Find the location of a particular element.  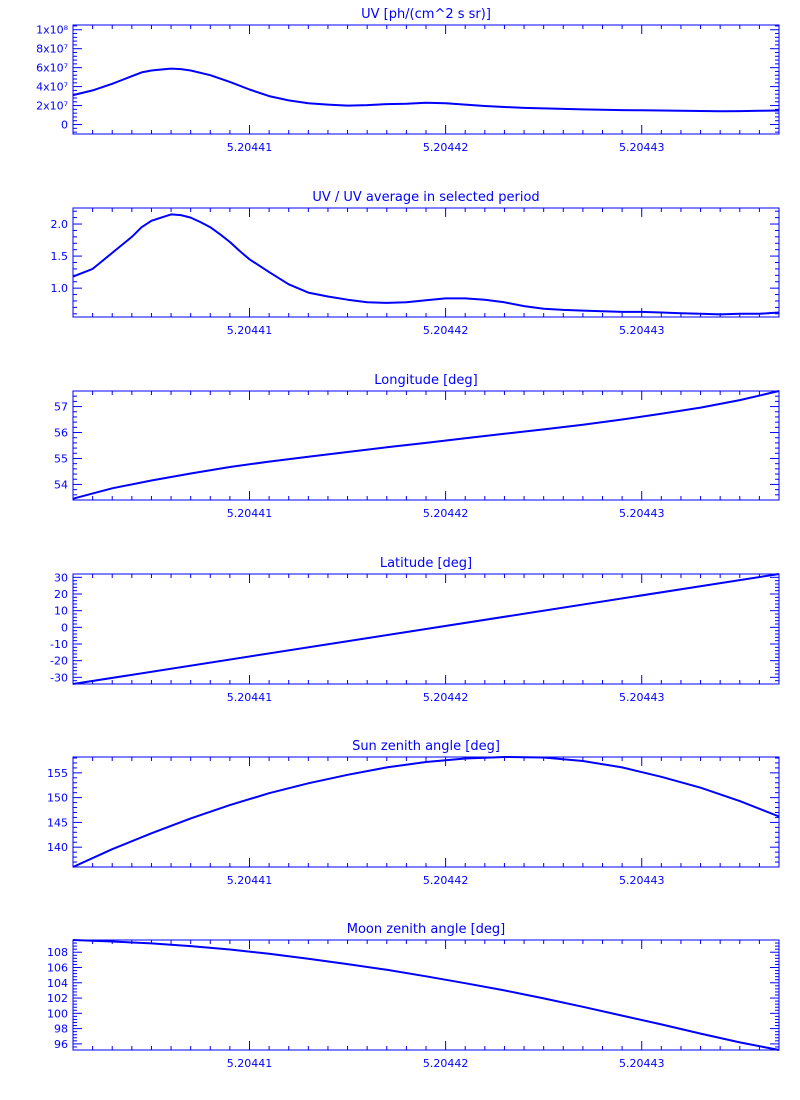

chart-title: Sun zenith angle [deg] is located at coordinates (426, 746).